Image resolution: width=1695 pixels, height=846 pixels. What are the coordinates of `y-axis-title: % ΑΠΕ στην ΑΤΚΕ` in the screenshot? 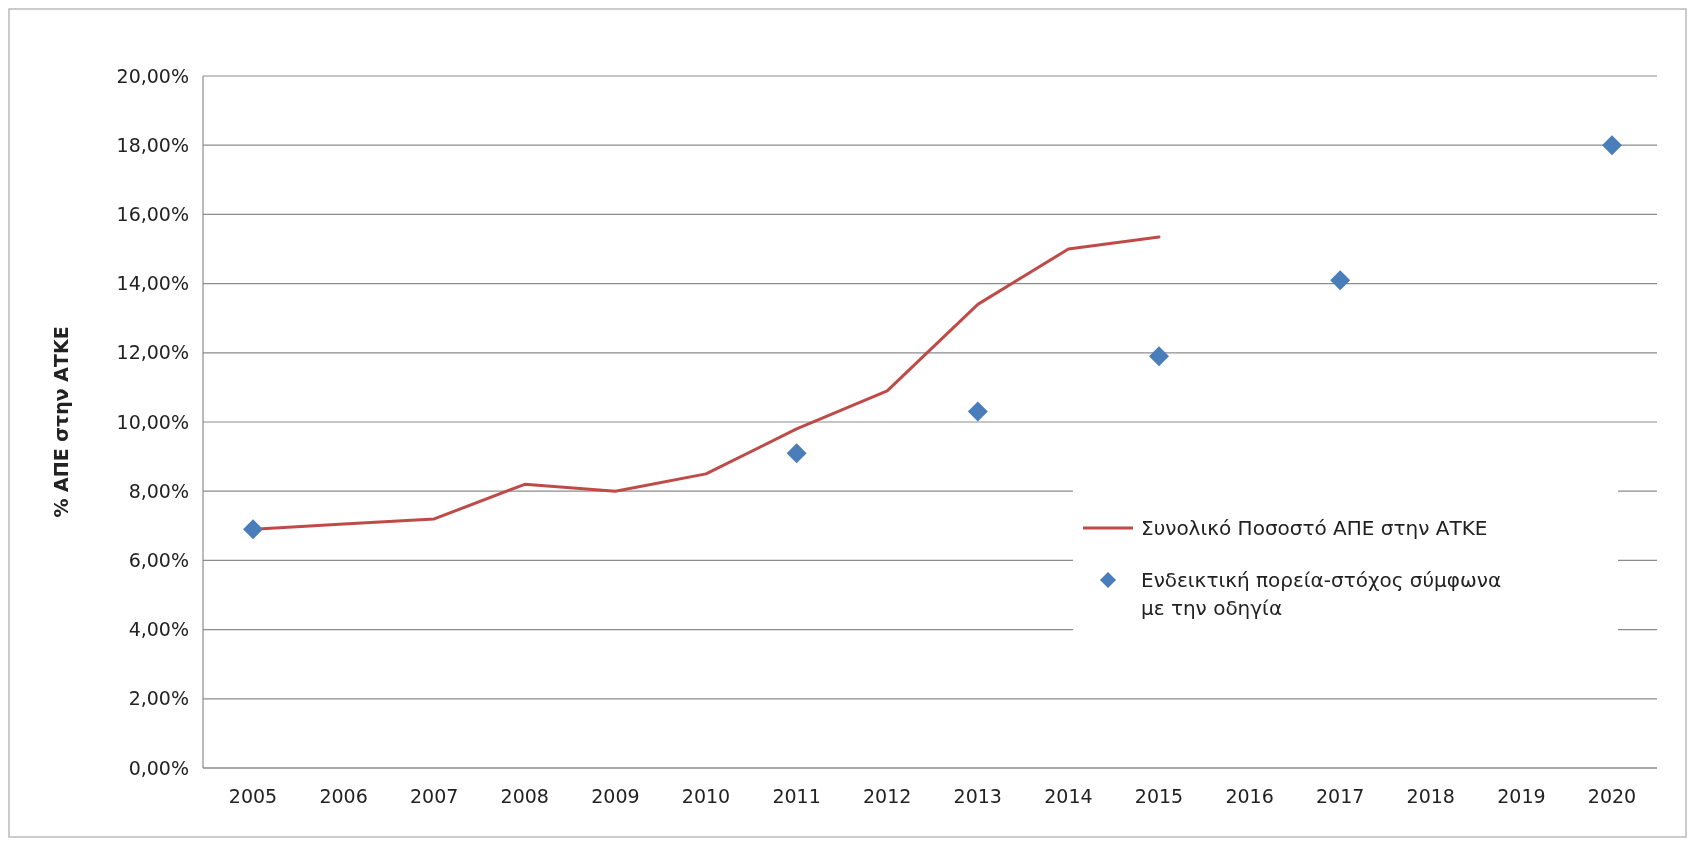 It's located at (61, 422).